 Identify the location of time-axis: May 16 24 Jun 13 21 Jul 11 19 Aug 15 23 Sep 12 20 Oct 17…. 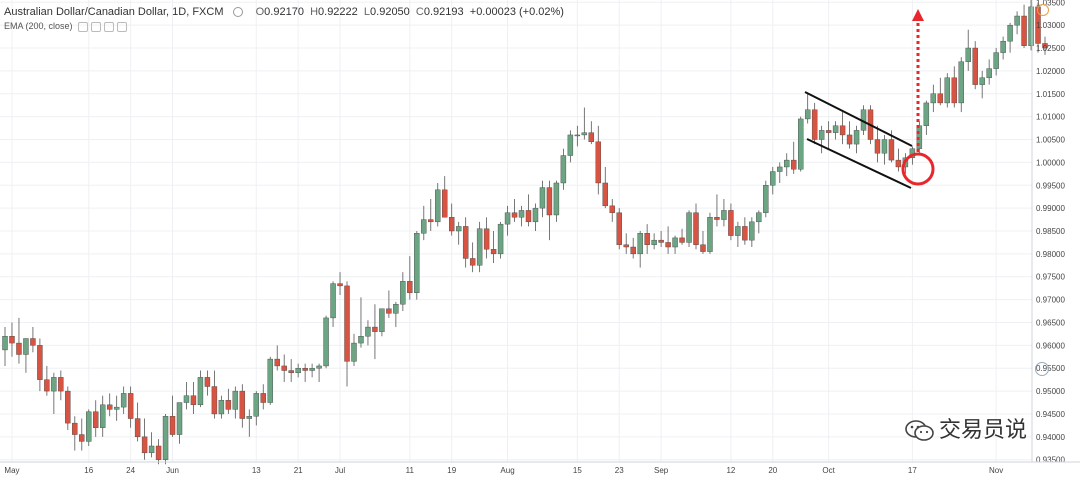
(540, 468).